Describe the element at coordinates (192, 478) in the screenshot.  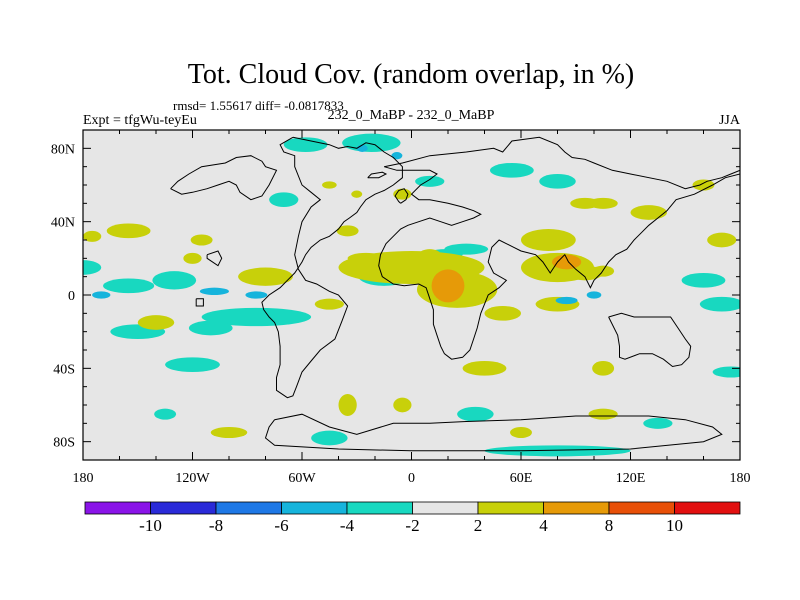
I see `x-tick-label: 120W` at that location.